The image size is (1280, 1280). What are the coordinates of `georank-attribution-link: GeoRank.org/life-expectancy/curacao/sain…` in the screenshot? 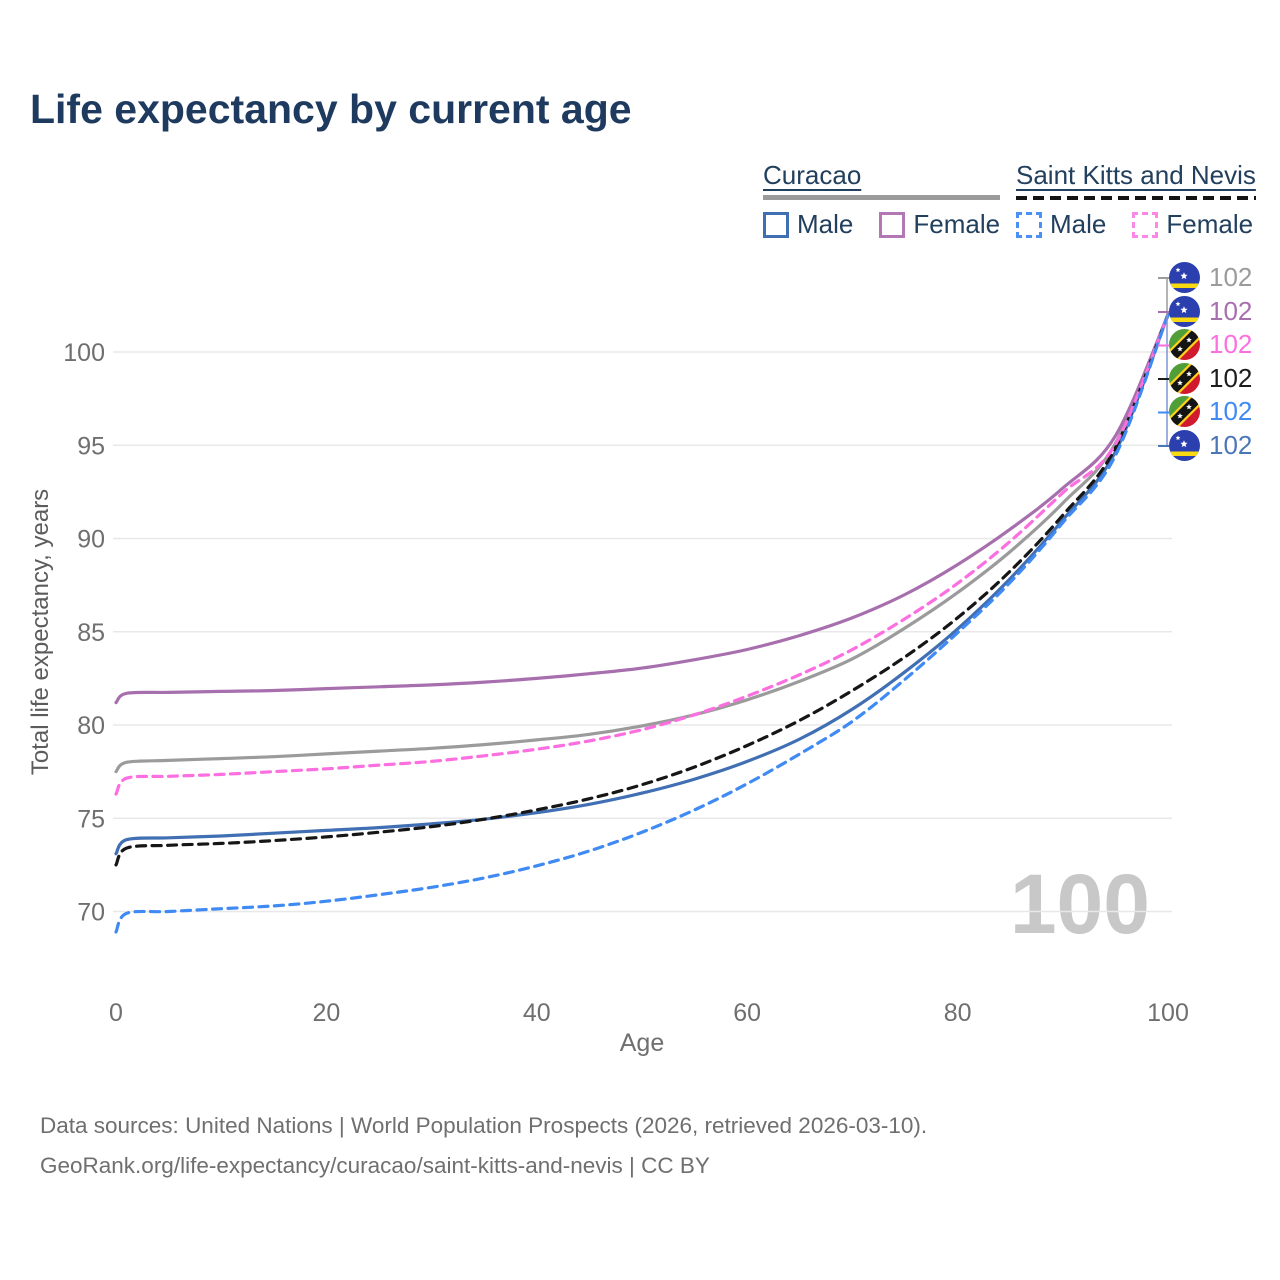 It's located at (375, 1165).